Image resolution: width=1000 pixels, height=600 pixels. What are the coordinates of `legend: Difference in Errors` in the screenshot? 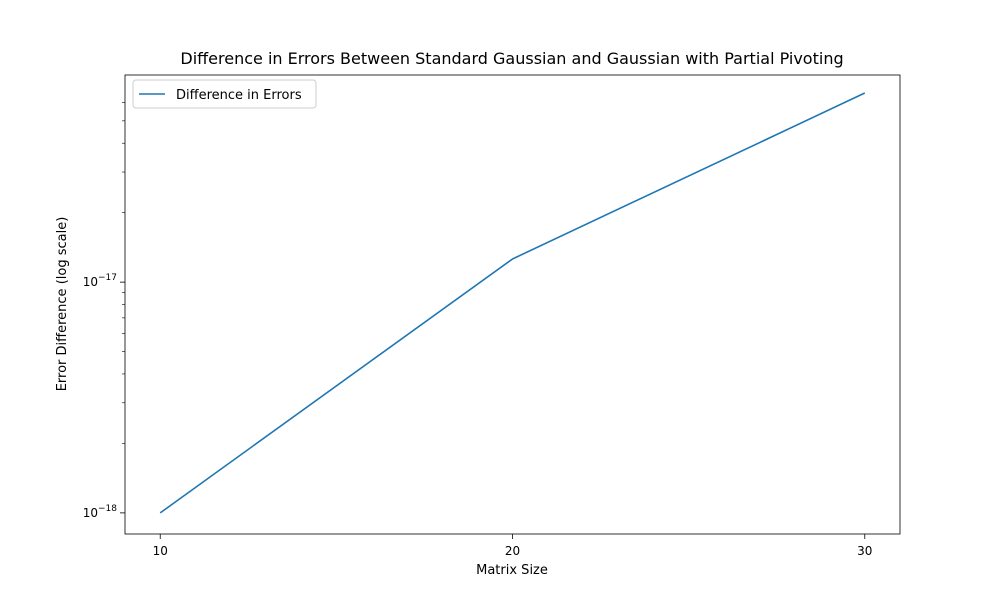 It's located at (224, 94).